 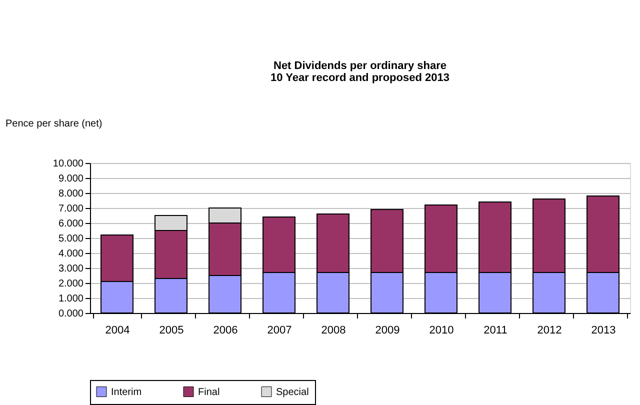 What do you see at coordinates (496, 330) in the screenshot?
I see `x-tick-label: 2011` at bounding box center [496, 330].